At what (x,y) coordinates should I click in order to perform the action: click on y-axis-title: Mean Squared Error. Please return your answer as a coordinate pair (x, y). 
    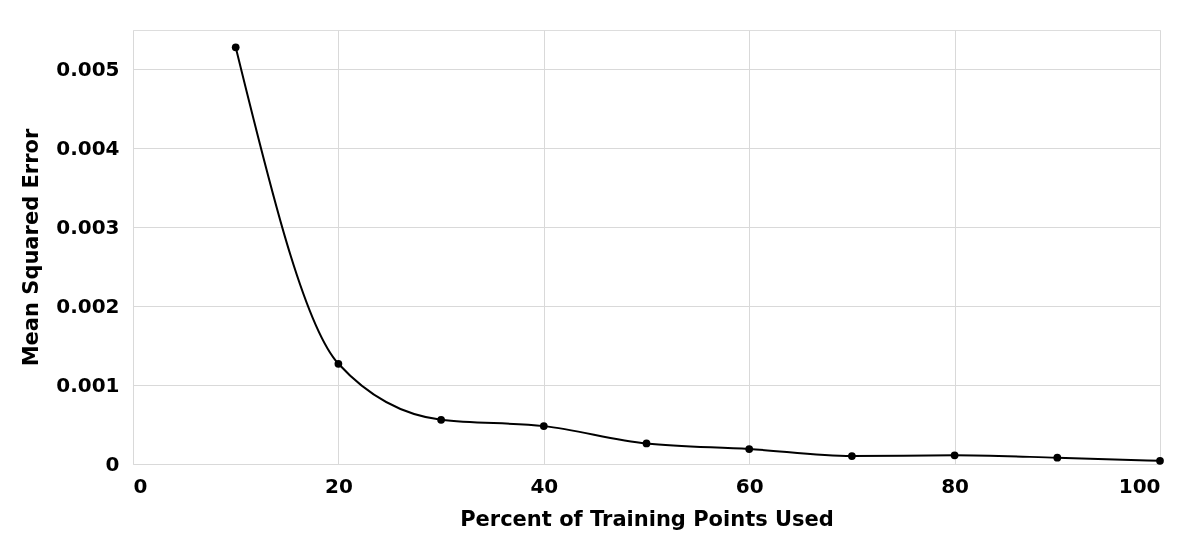
    Looking at the image, I should click on (31, 247).